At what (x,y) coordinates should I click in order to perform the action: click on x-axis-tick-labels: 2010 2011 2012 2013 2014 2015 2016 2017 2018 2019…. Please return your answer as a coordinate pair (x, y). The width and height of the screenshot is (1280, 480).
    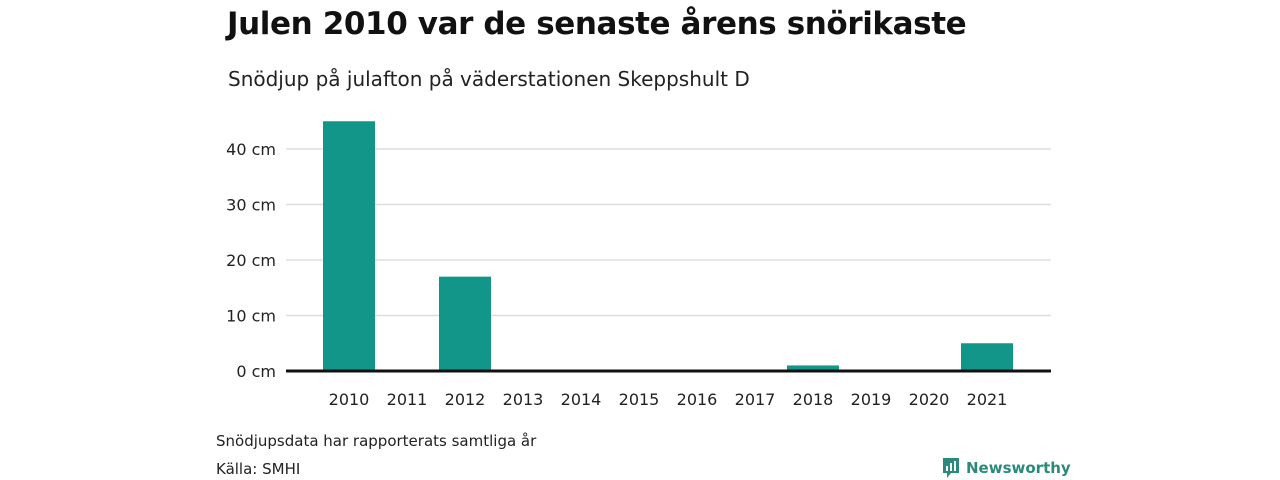
    Looking at the image, I should click on (668, 399).